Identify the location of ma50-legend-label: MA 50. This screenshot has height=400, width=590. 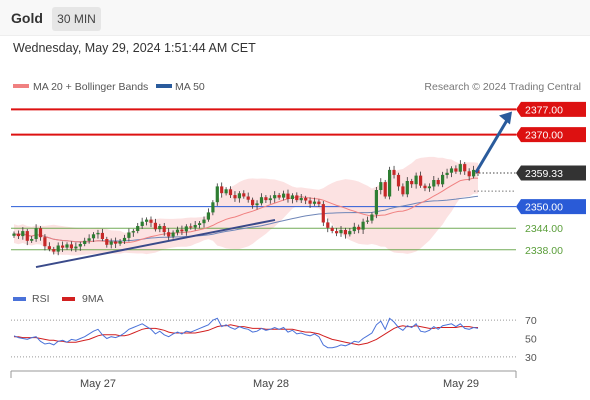
(190, 87).